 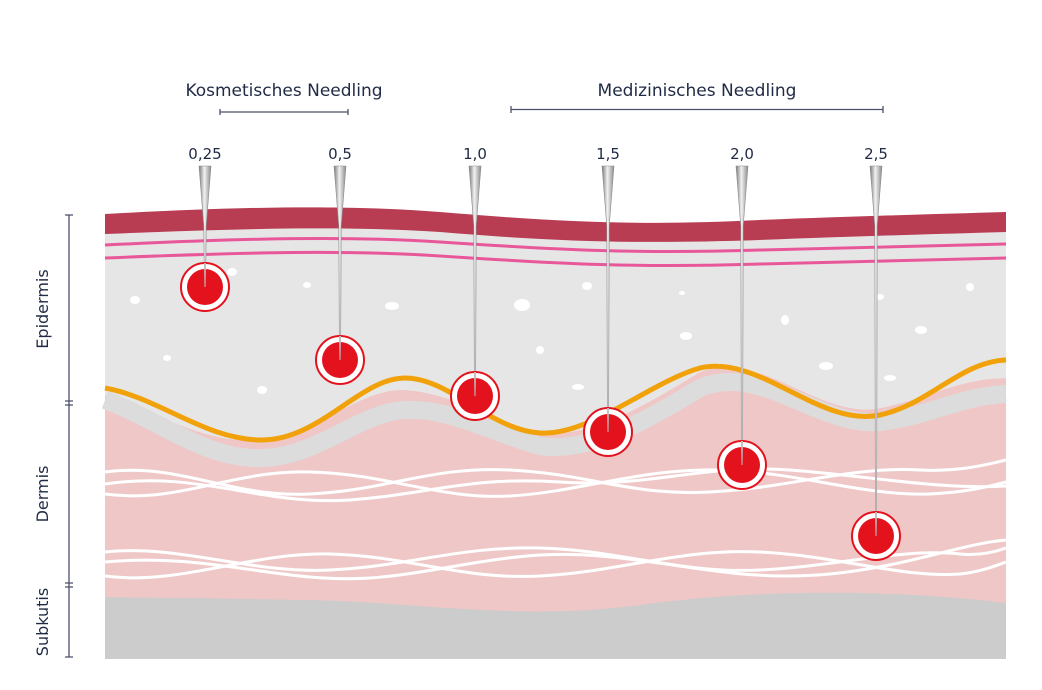 I want to click on stratum-corneum, so click(x=555, y=224).